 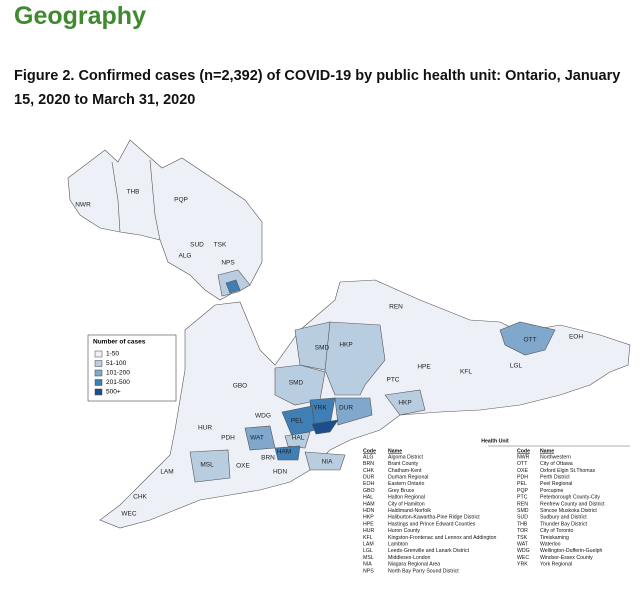 What do you see at coordinates (554, 538) in the screenshot?
I see `unit-name: Timiskaming` at bounding box center [554, 538].